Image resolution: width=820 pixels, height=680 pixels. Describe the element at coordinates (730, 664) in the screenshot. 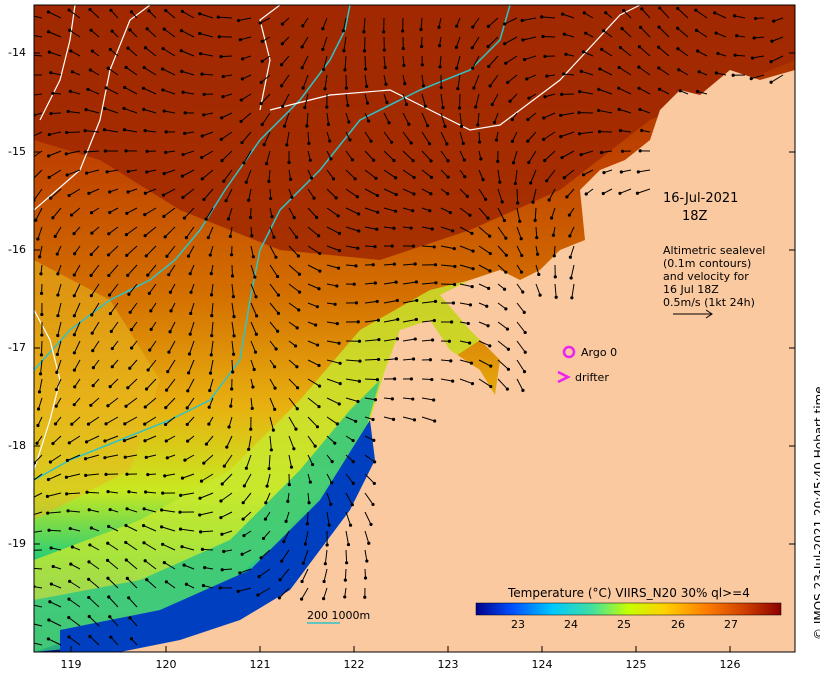

I see `lon-tick-label: 126` at that location.